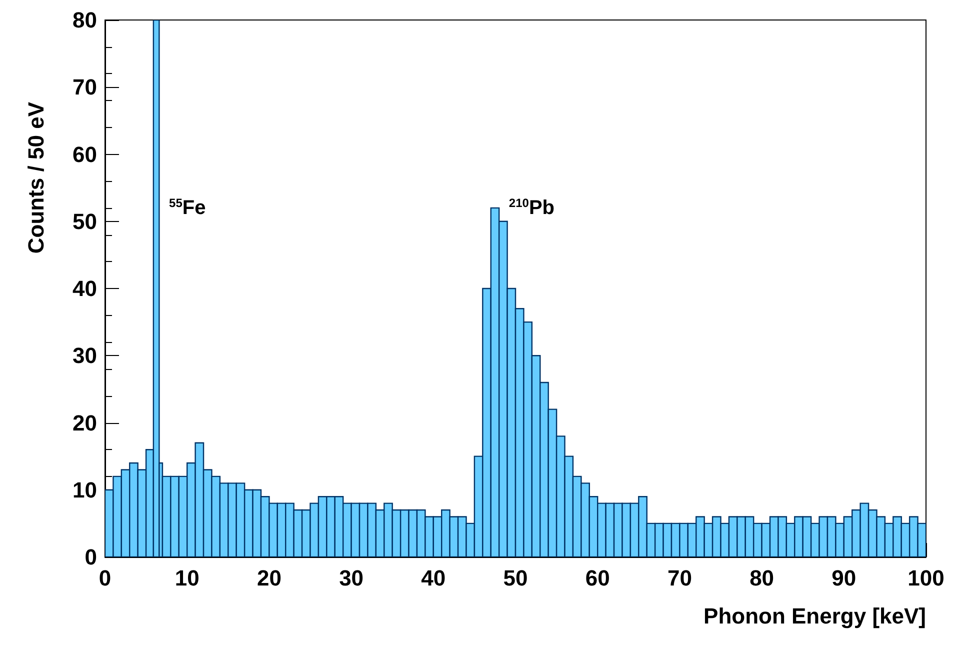 The width and height of the screenshot is (961, 648). What do you see at coordinates (84, 288) in the screenshot?
I see `y-tick-label: 40` at bounding box center [84, 288].